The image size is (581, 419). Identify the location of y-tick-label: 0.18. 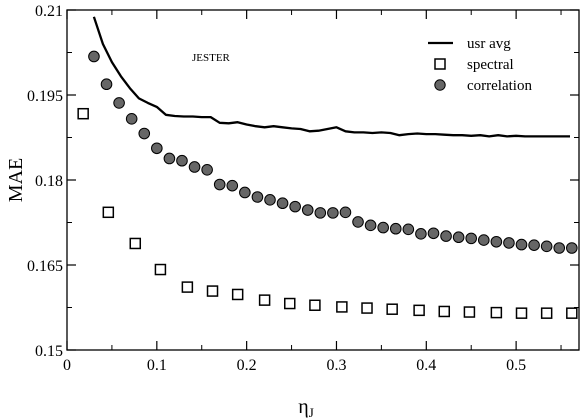
(49, 181).